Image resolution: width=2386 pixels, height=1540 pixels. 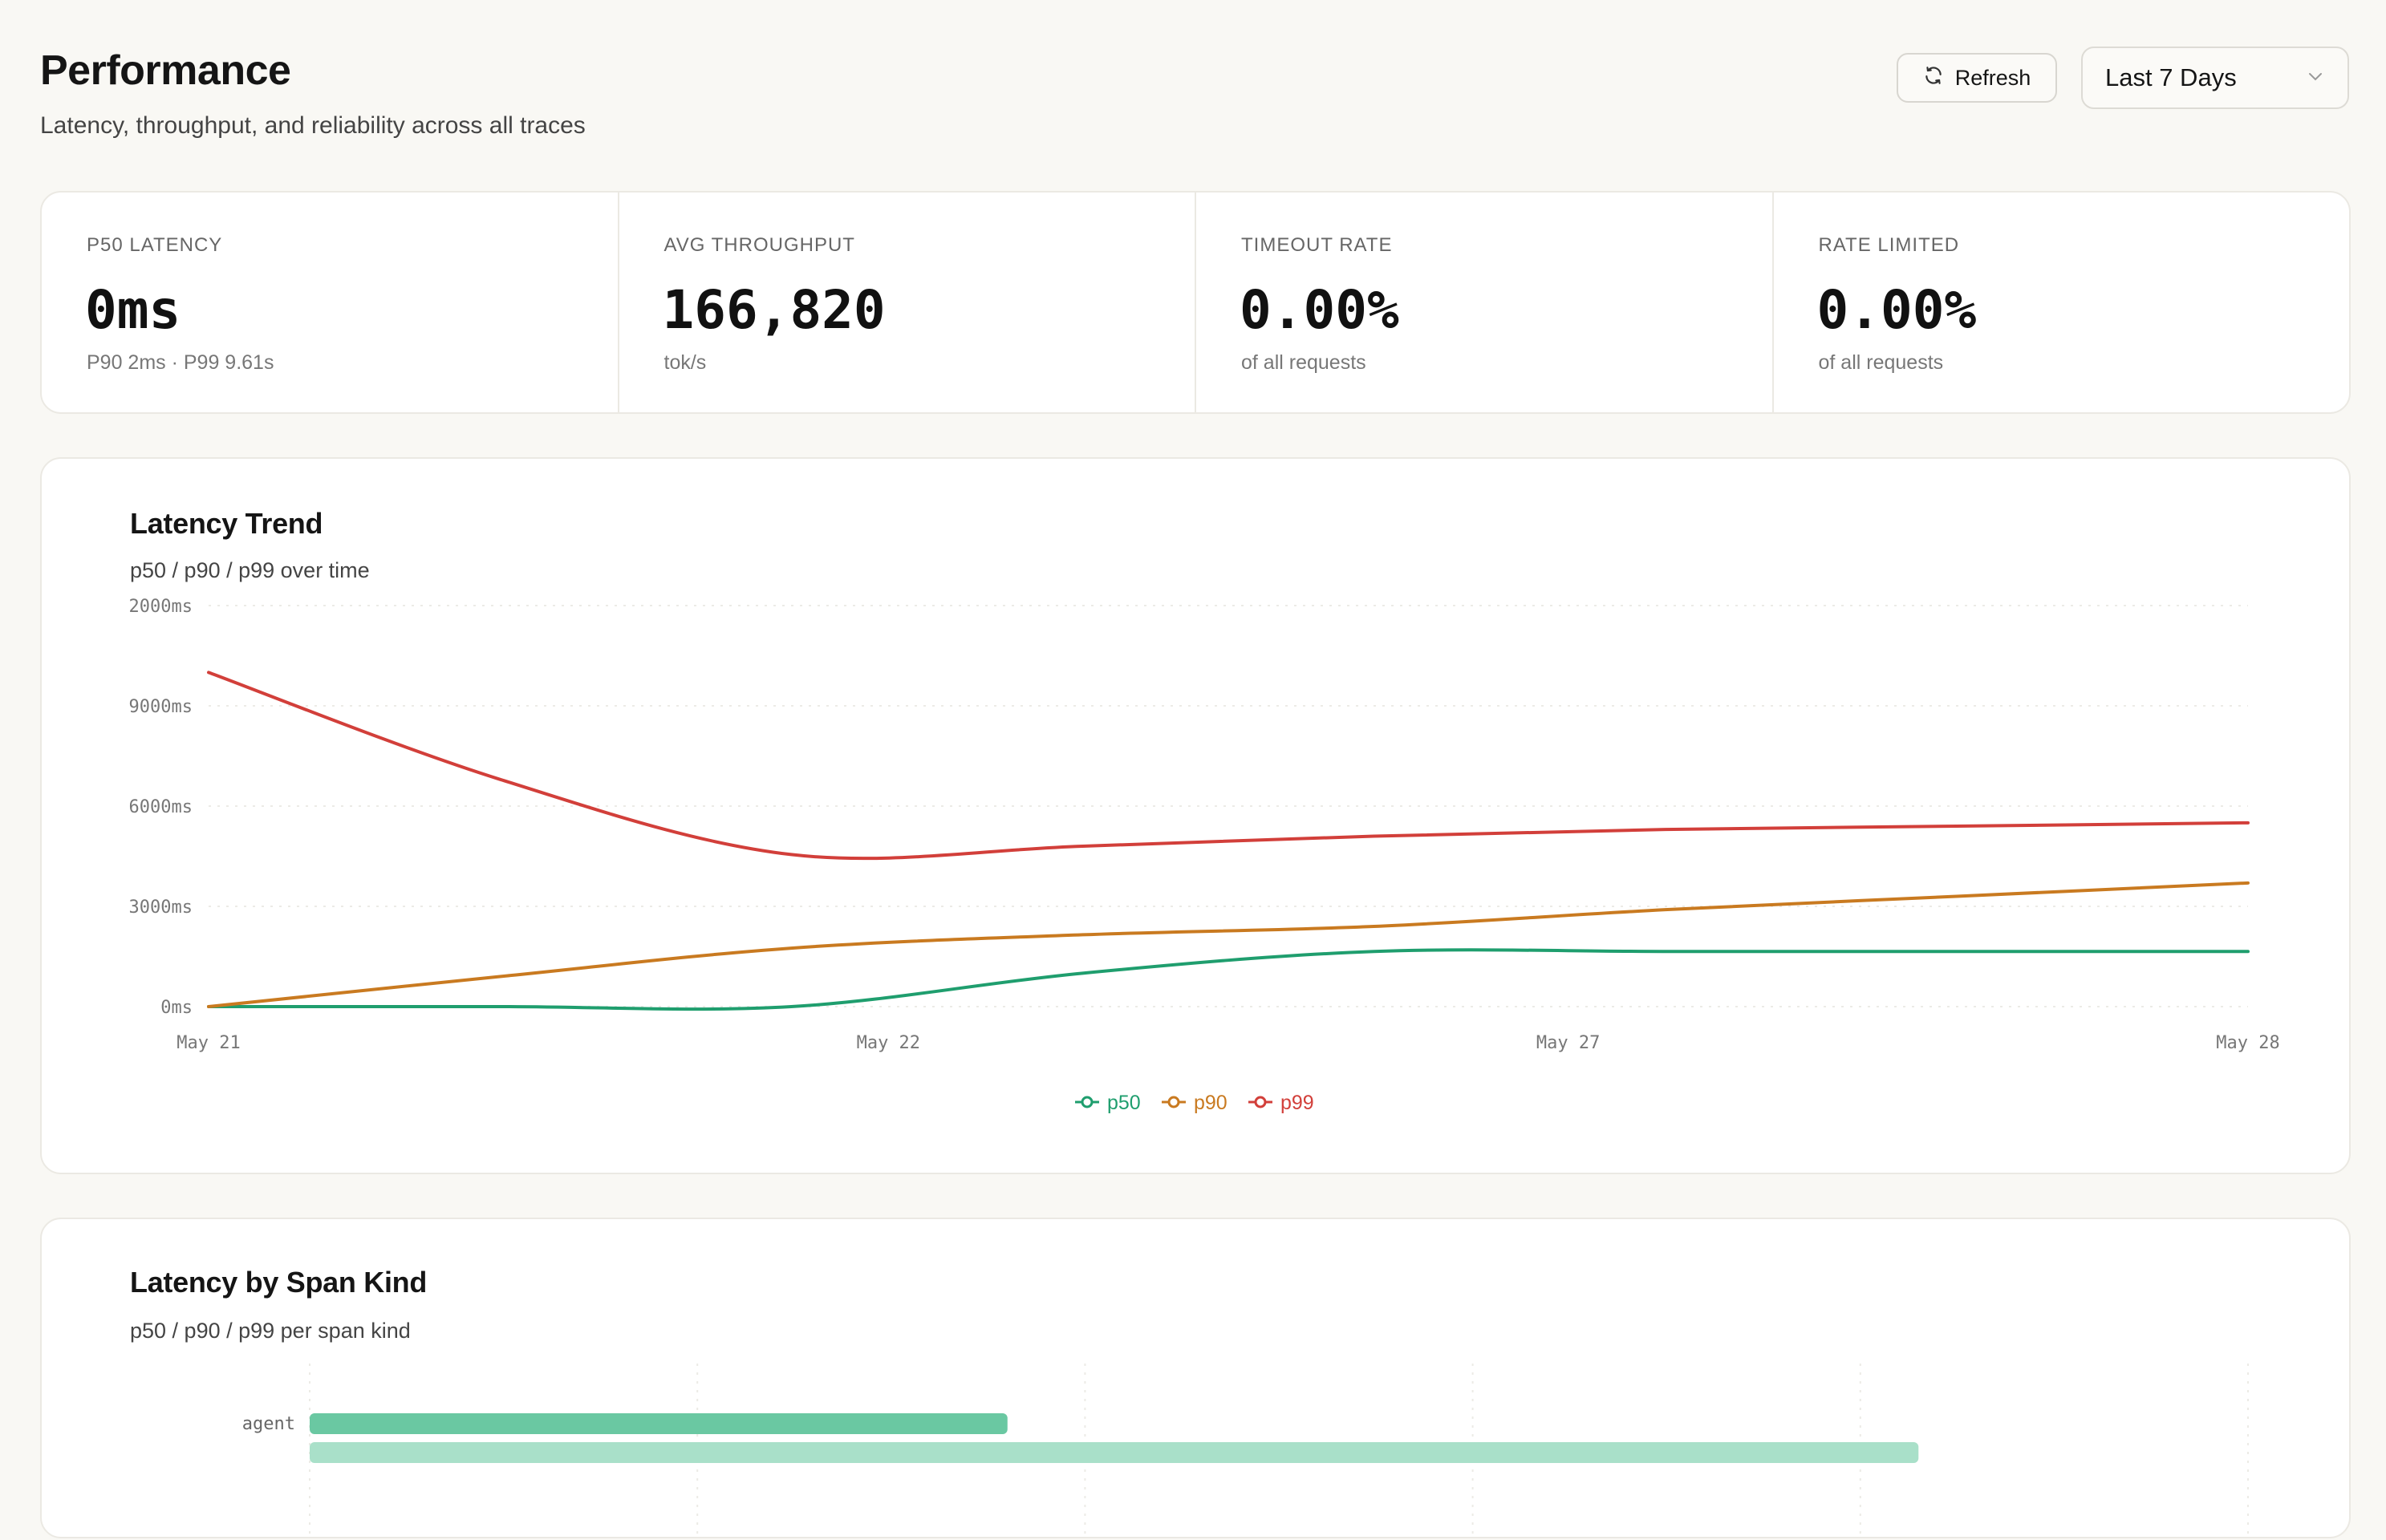 What do you see at coordinates (270, 1331) in the screenshot?
I see `span-kind-subtitle: p50 / p90 / p99 per span kind` at bounding box center [270, 1331].